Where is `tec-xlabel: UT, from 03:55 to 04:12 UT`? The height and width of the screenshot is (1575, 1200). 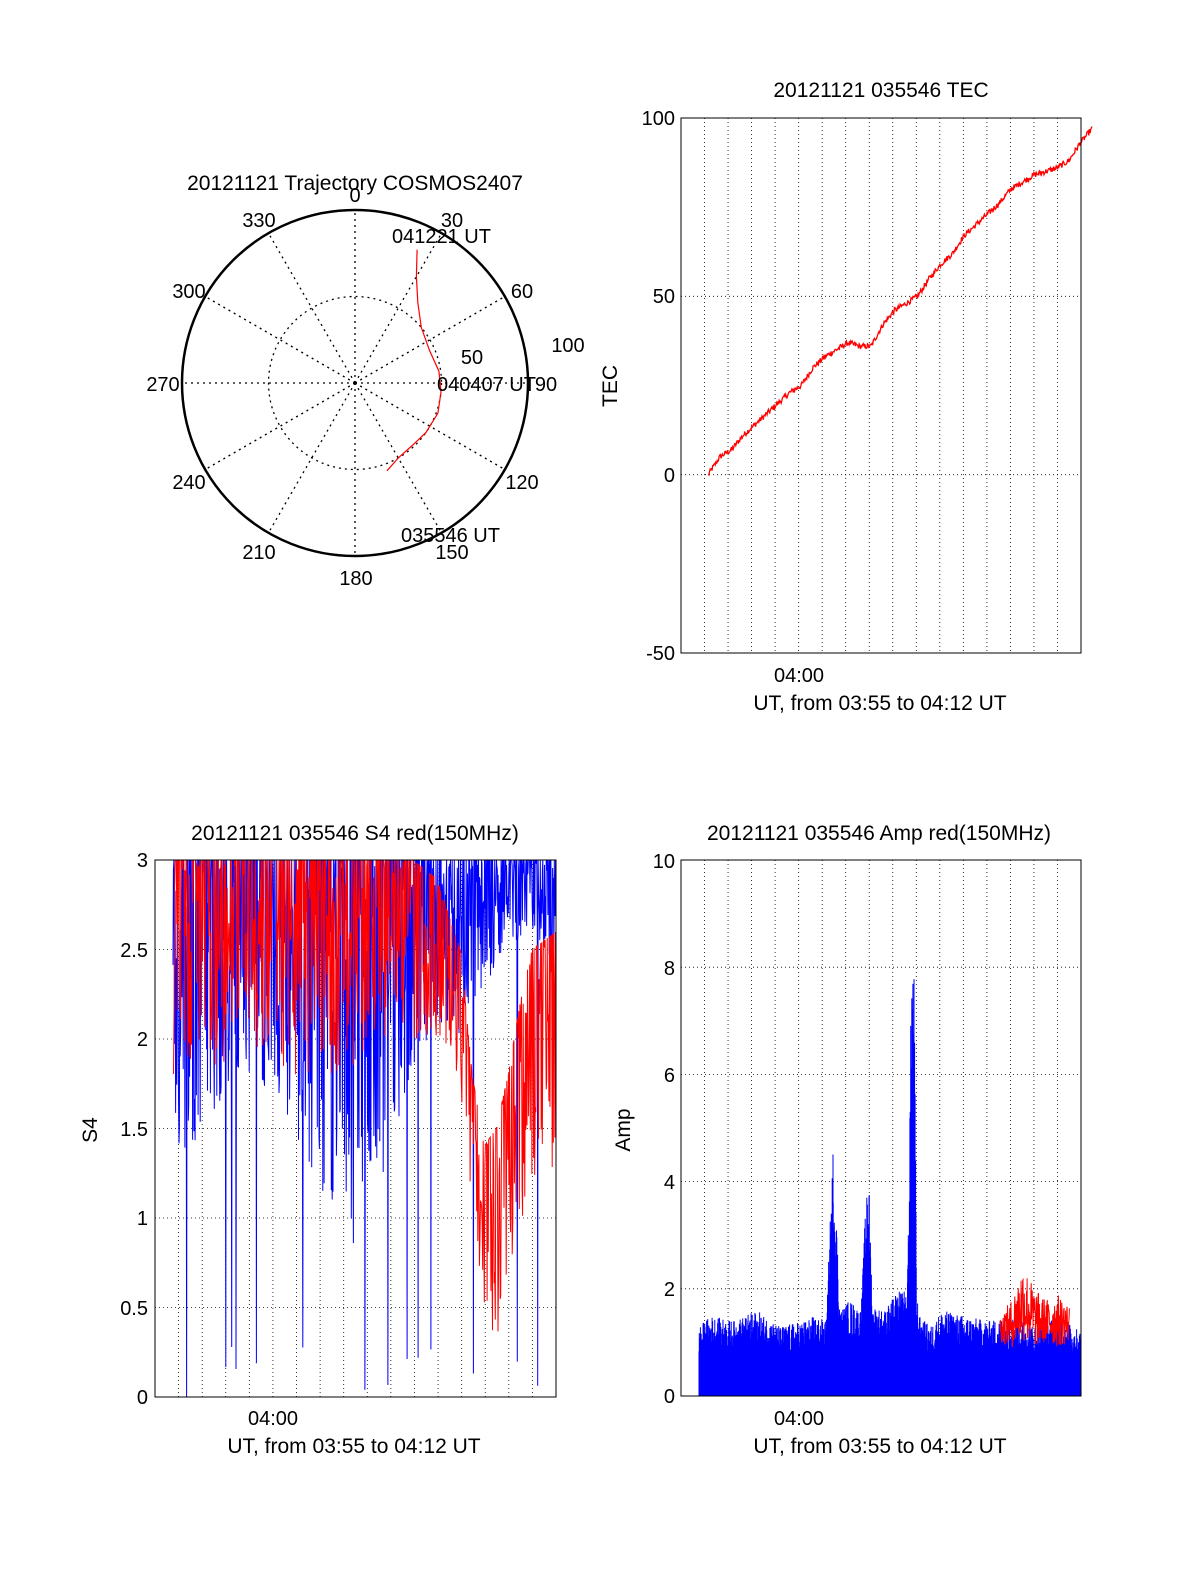
tec-xlabel: UT, from 03:55 to 04:12 UT is located at coordinates (879, 703).